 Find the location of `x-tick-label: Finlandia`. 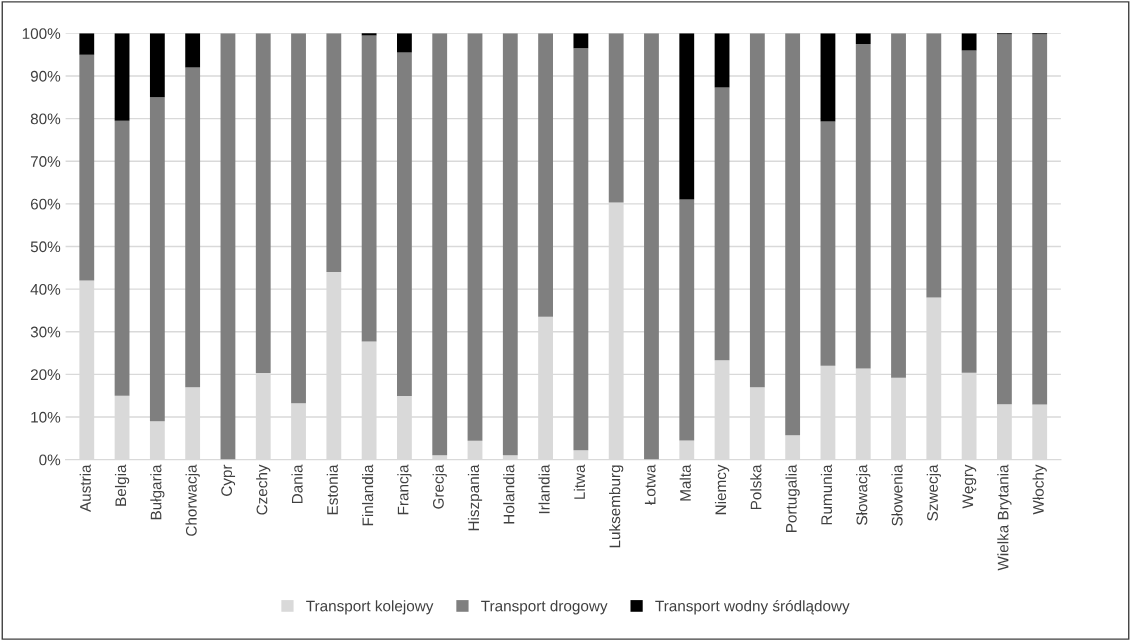

x-tick-label: Finlandia is located at coordinates (368, 495).